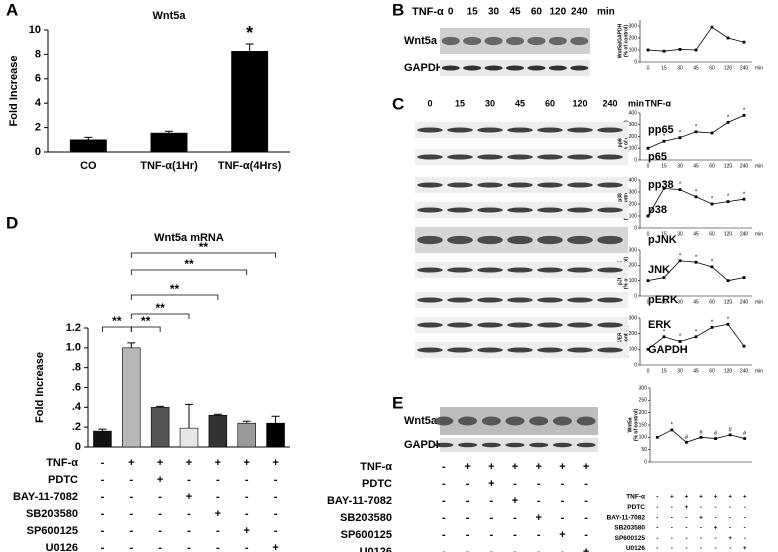  What do you see at coordinates (73, 328) in the screenshot?
I see `y-tick-label: 1.2` at bounding box center [73, 328].